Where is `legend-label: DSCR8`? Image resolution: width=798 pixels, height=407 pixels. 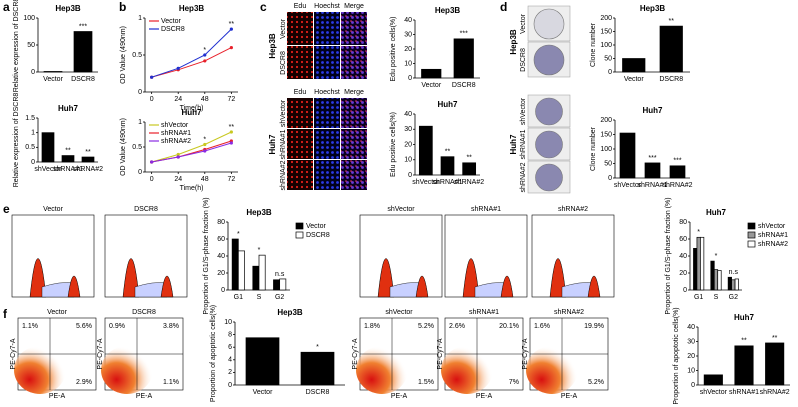 legend-label: DSCR8 is located at coordinates (173, 29).